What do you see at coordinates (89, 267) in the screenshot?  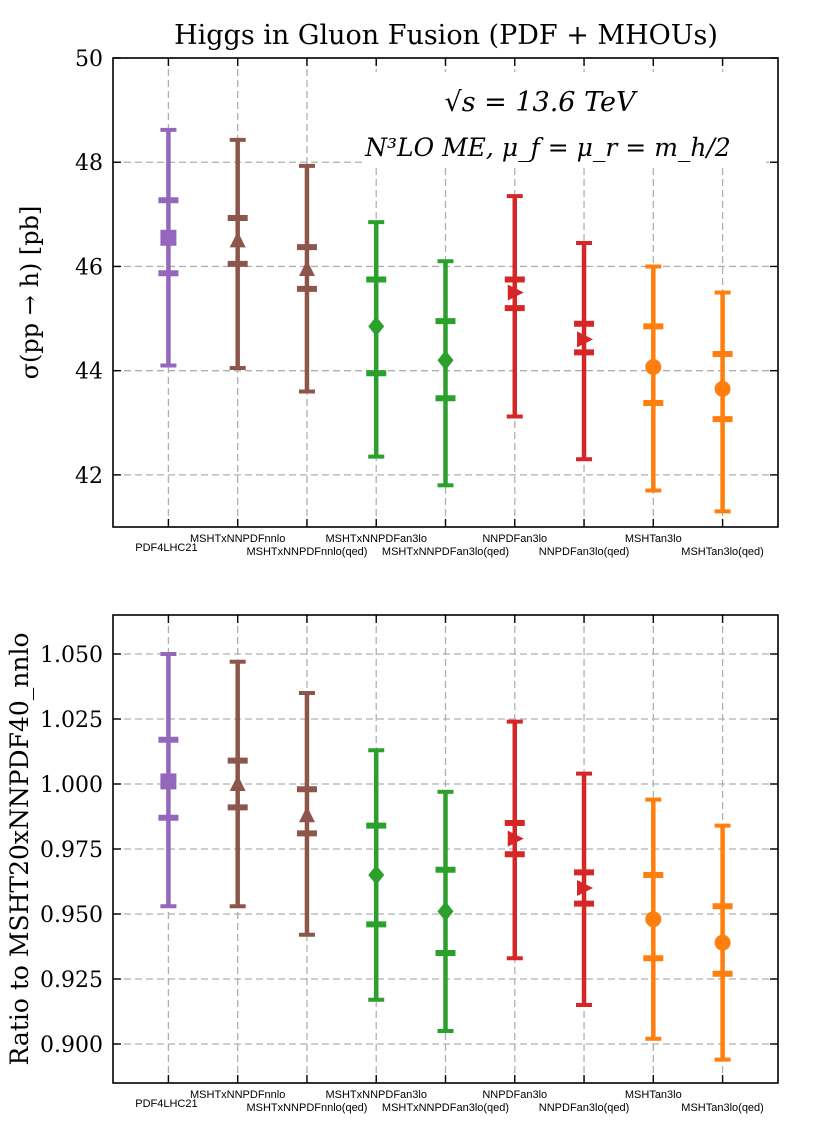 I see `ytick-label: 46` at bounding box center [89, 267].